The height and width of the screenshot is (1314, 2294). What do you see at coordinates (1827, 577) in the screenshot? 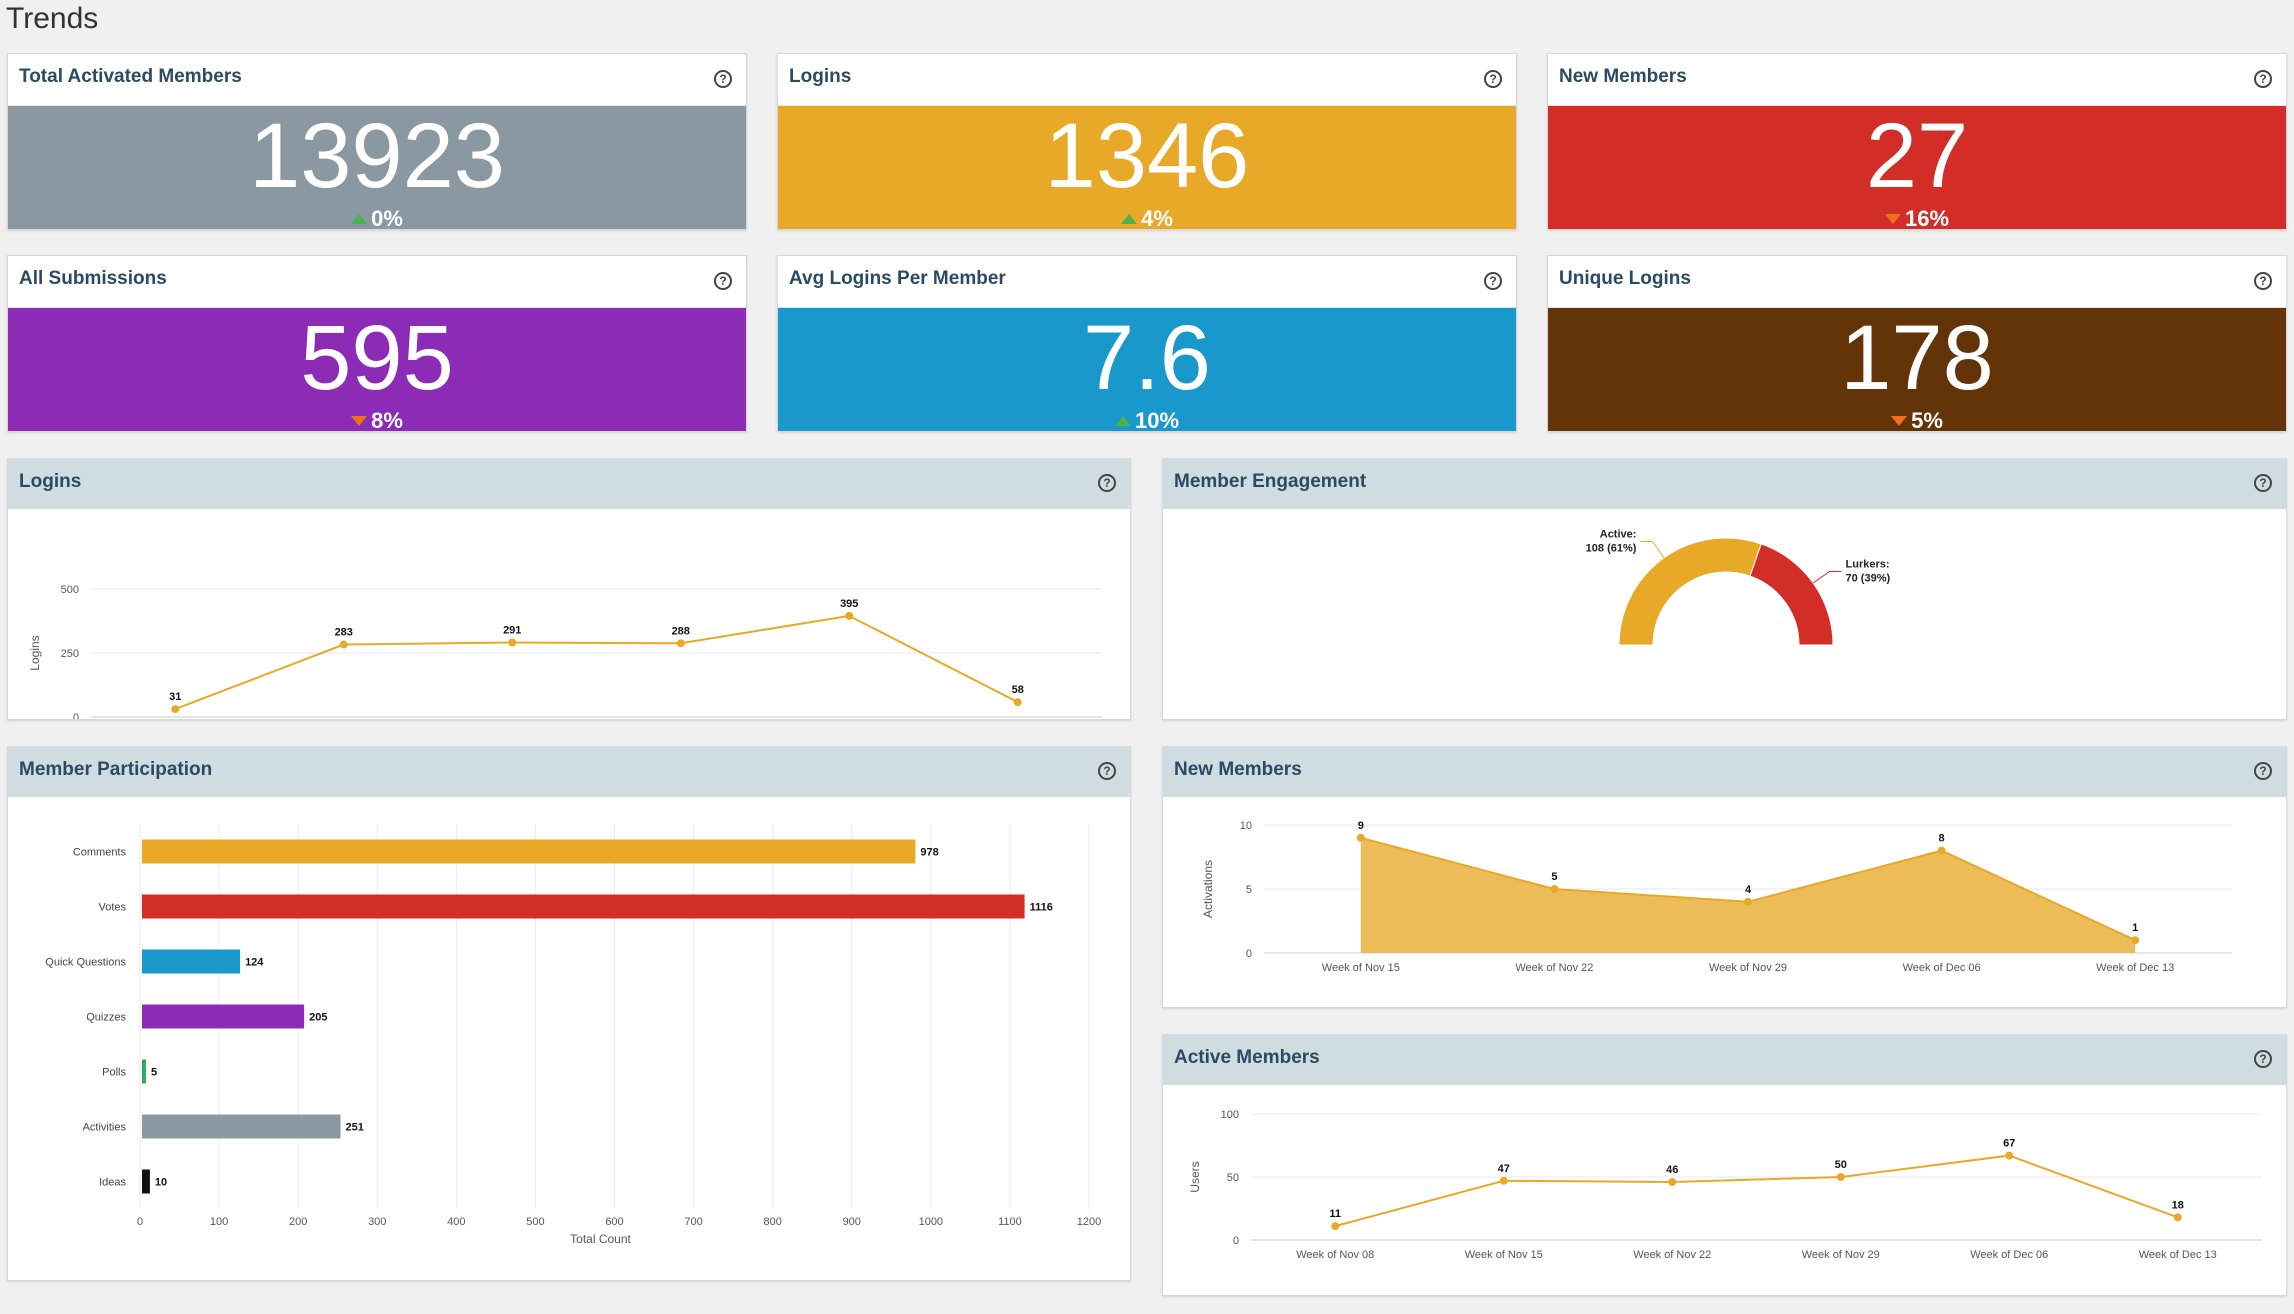
I see `slice-connector` at bounding box center [1827, 577].